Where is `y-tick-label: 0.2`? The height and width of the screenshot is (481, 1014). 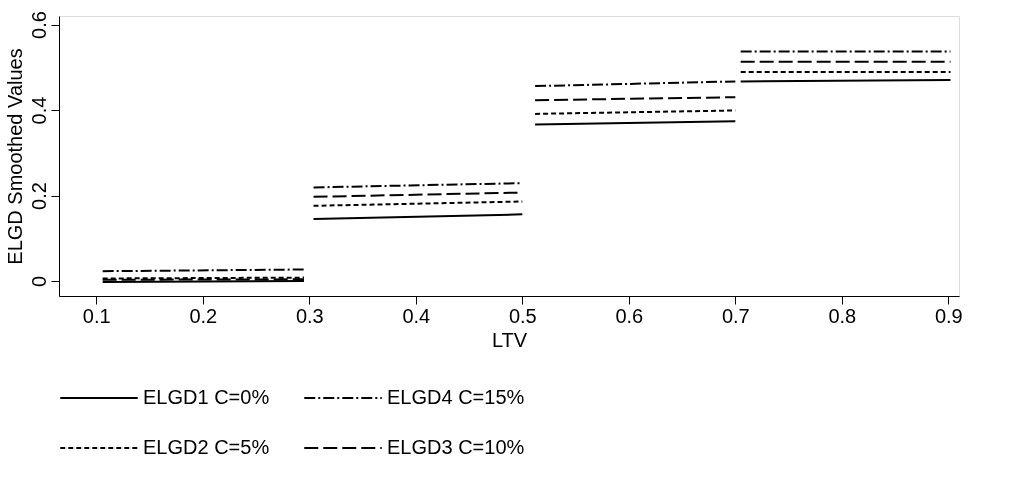
y-tick-label: 0.2 is located at coordinates (38, 196).